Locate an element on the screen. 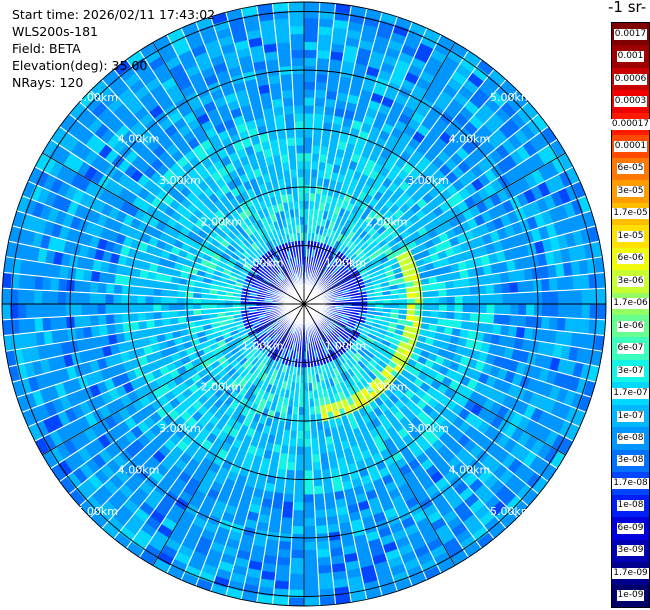 The image size is (650, 610). colorbar-level: 3e-06 is located at coordinates (630, 281).